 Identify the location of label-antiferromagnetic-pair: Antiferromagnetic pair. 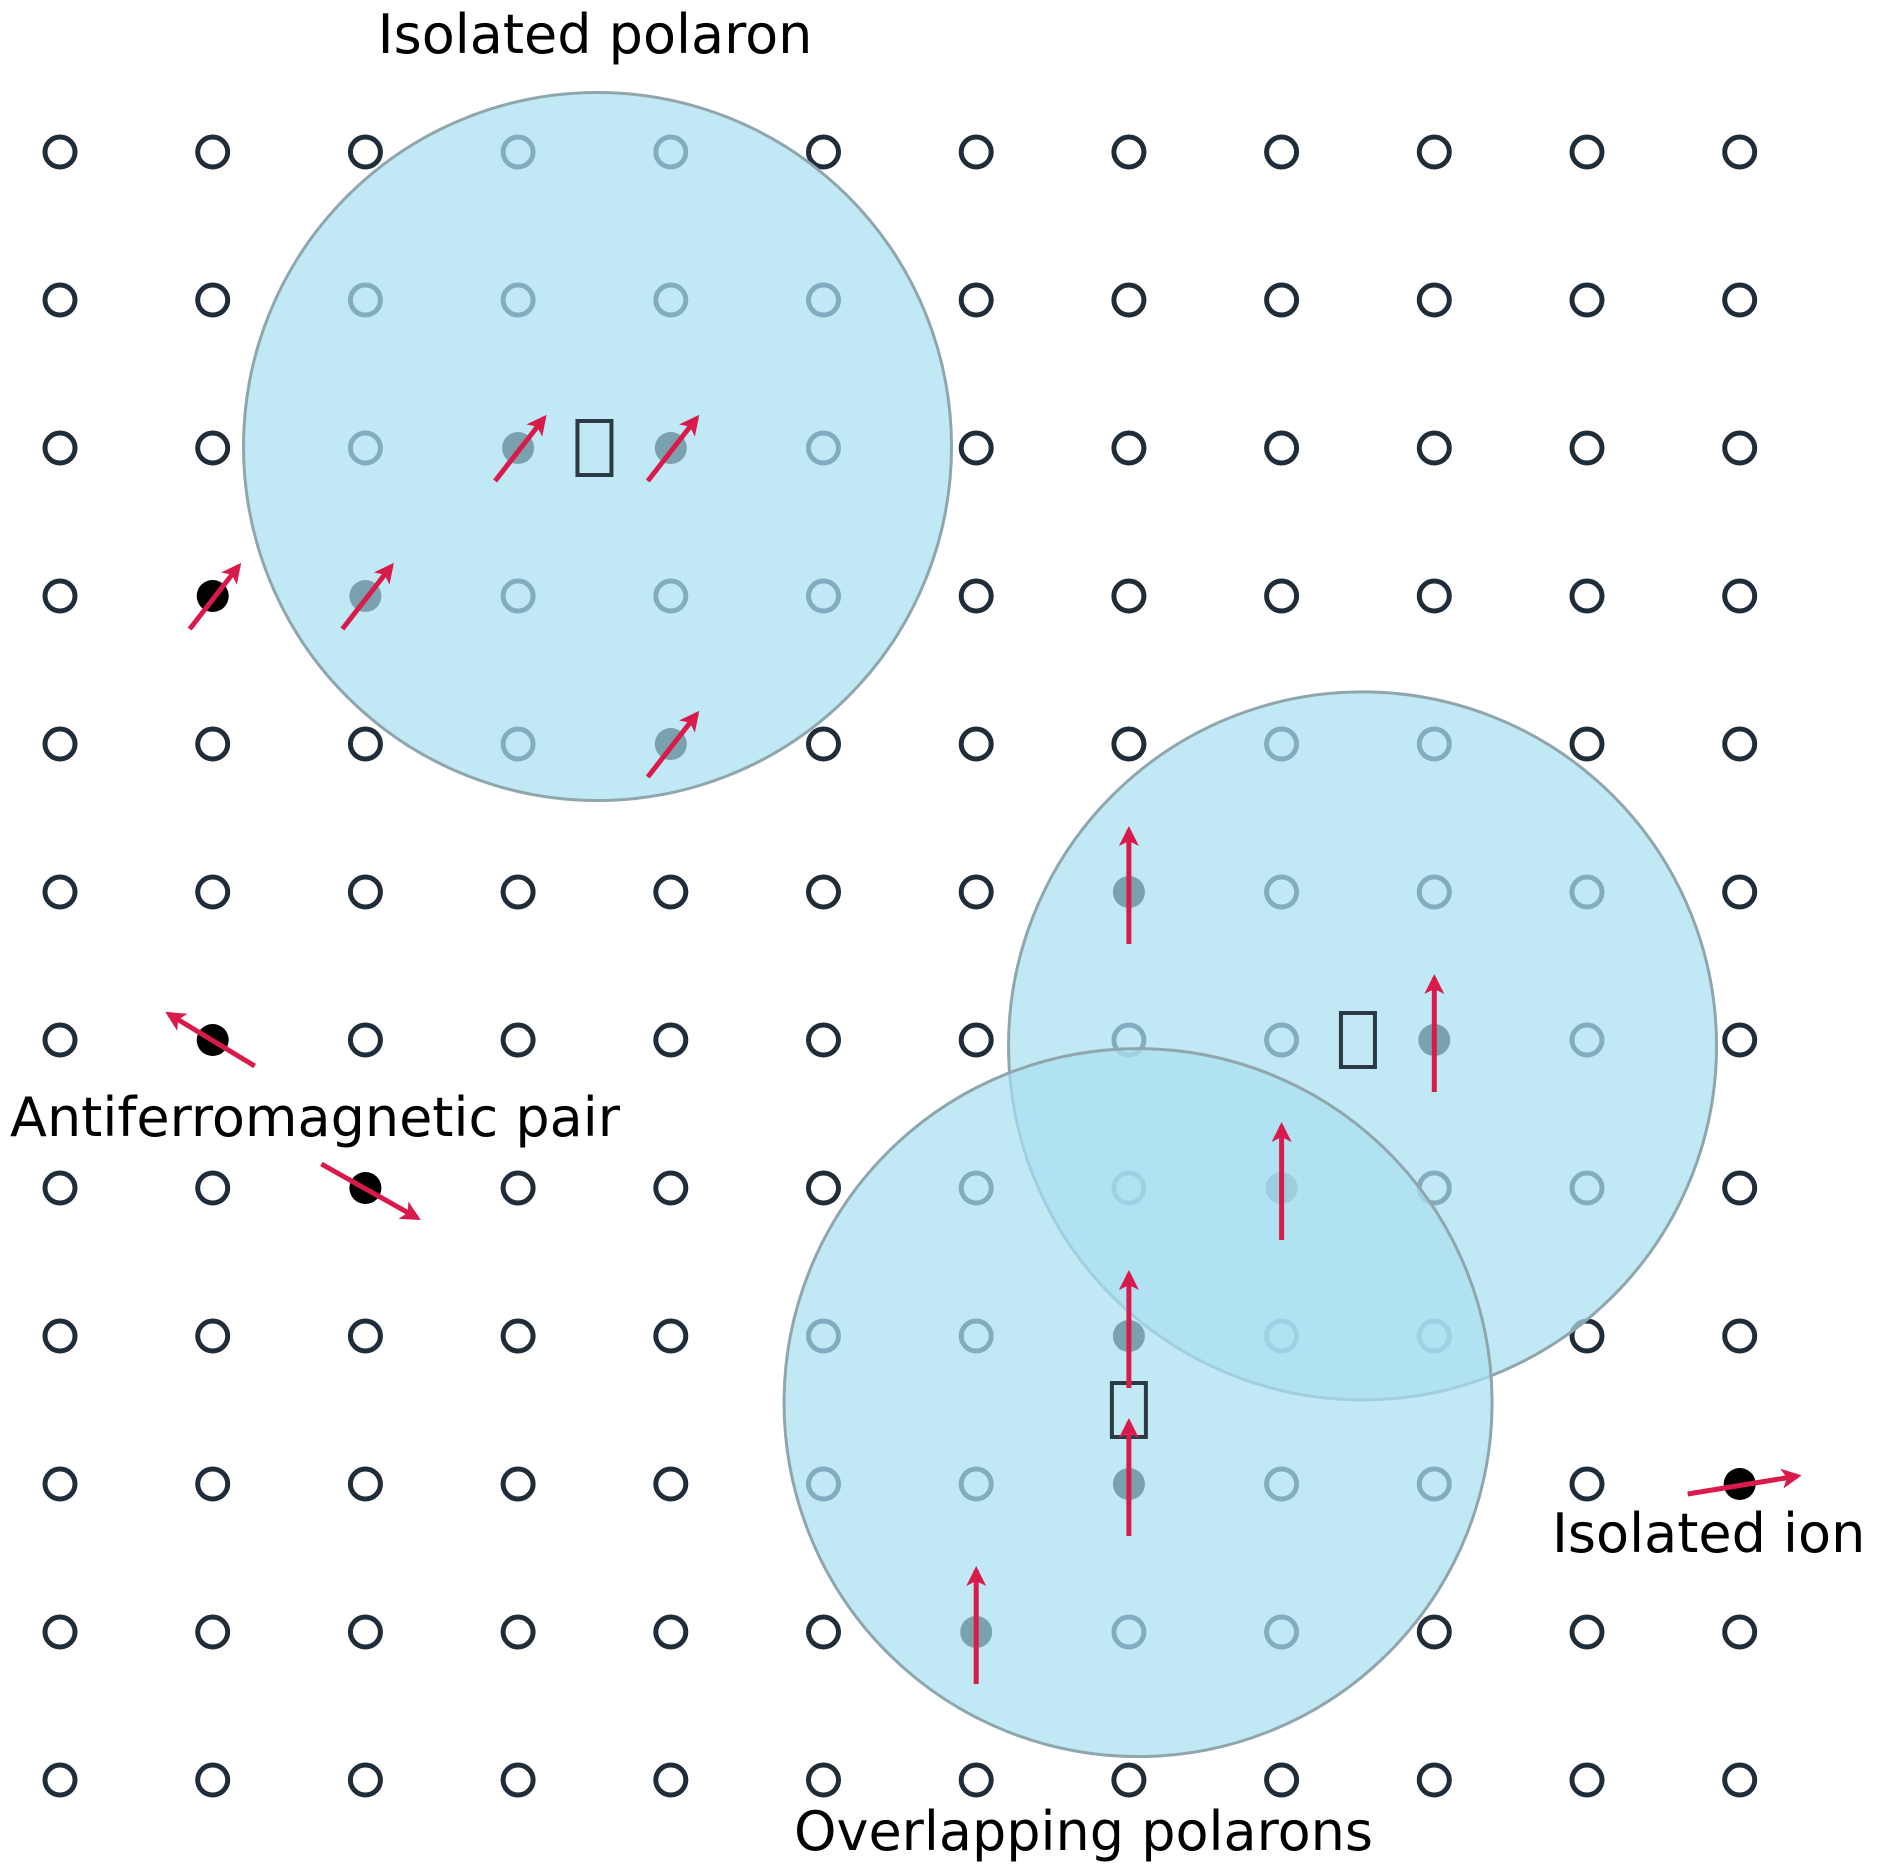
(315, 1117).